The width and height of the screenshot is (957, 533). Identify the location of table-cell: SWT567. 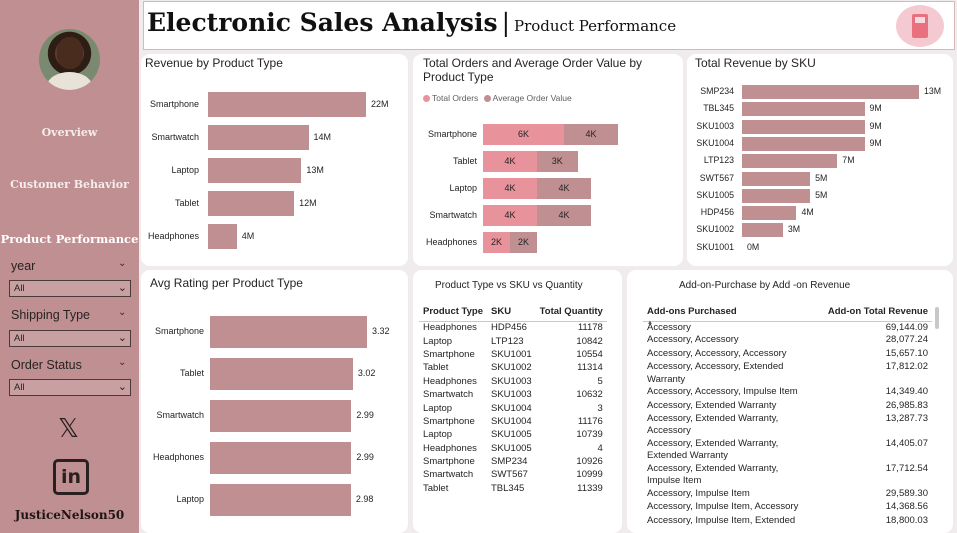
(509, 475).